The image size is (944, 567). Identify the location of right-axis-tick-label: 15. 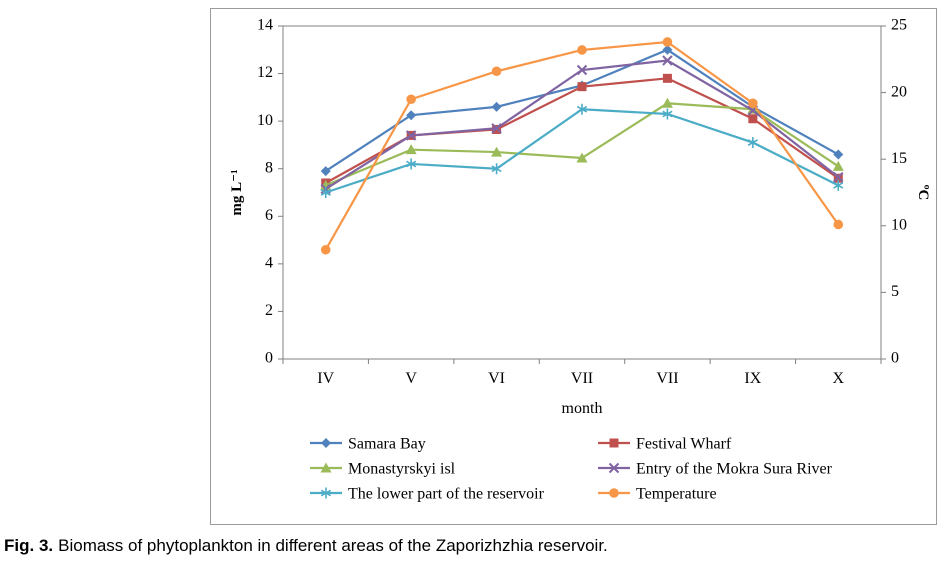
(899, 158).